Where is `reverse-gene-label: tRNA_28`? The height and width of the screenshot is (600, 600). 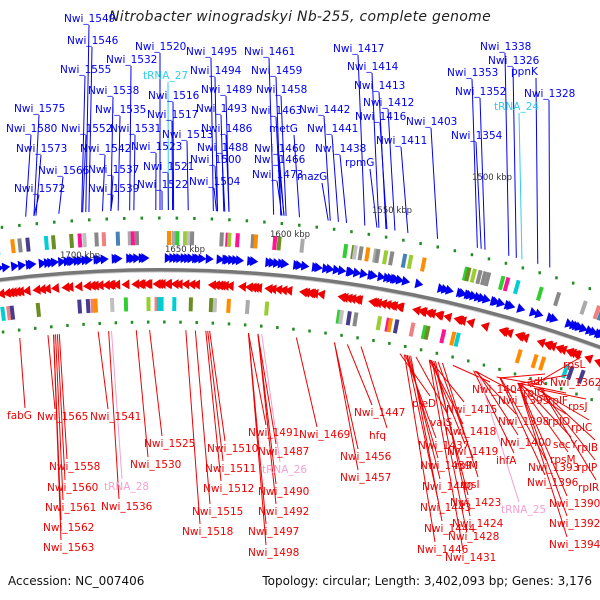
reverse-gene-label: tRNA_28 is located at coordinates (126, 487).